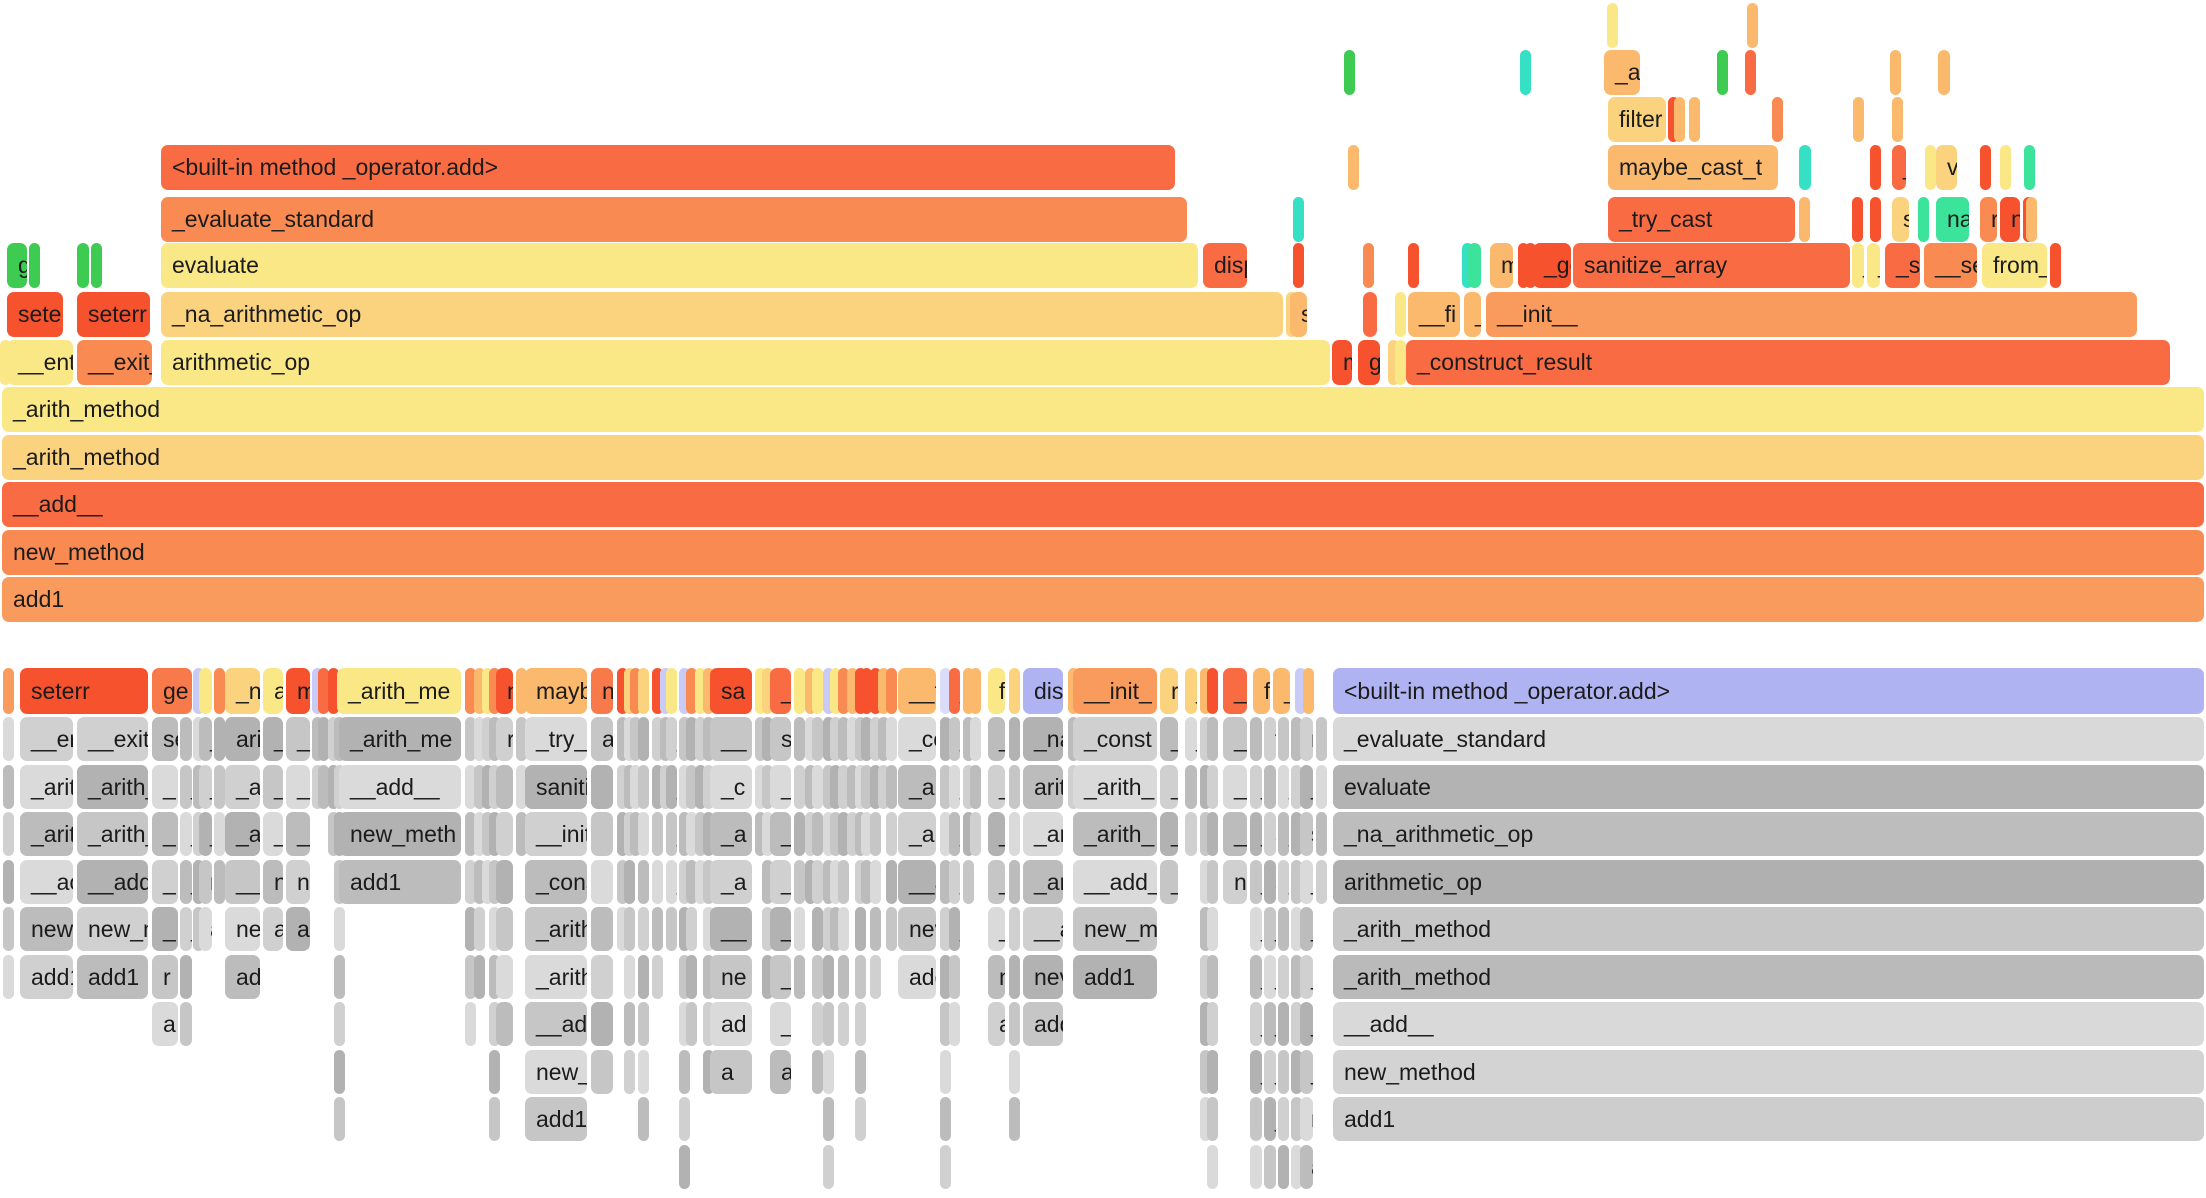 The height and width of the screenshot is (1198, 2206). Describe the element at coordinates (1281, 691) in the screenshot. I see `leaf-frame-box: _` at that location.